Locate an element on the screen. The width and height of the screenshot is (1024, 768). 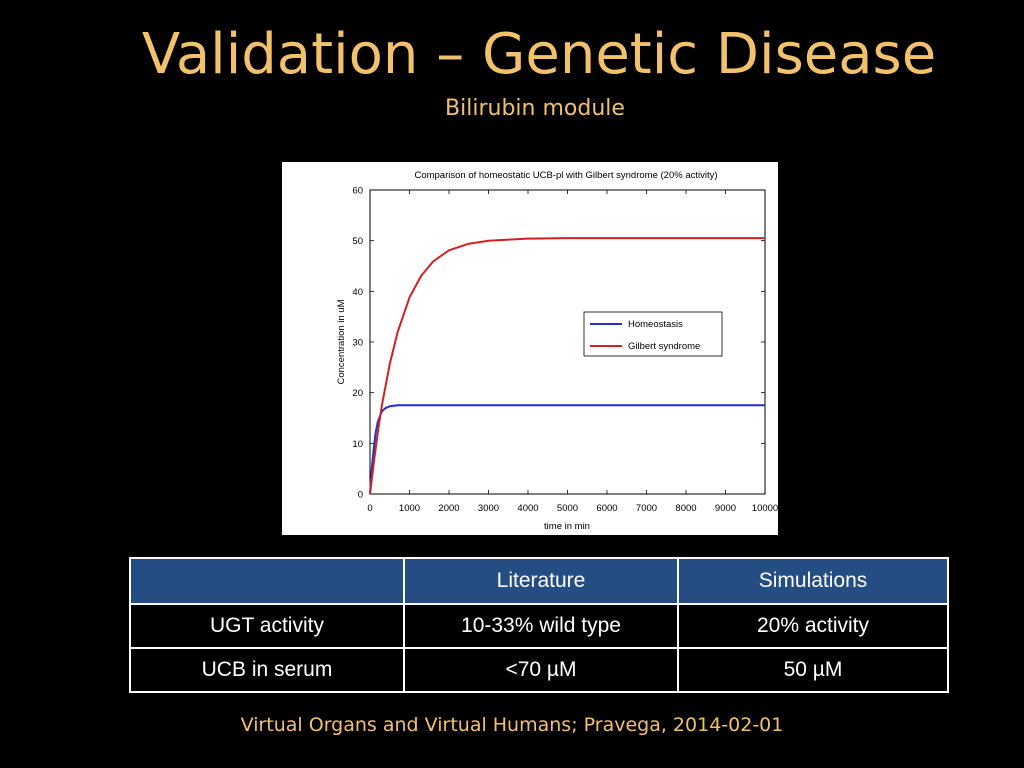
series-line-gilbert-syndrome is located at coordinates (567, 366).